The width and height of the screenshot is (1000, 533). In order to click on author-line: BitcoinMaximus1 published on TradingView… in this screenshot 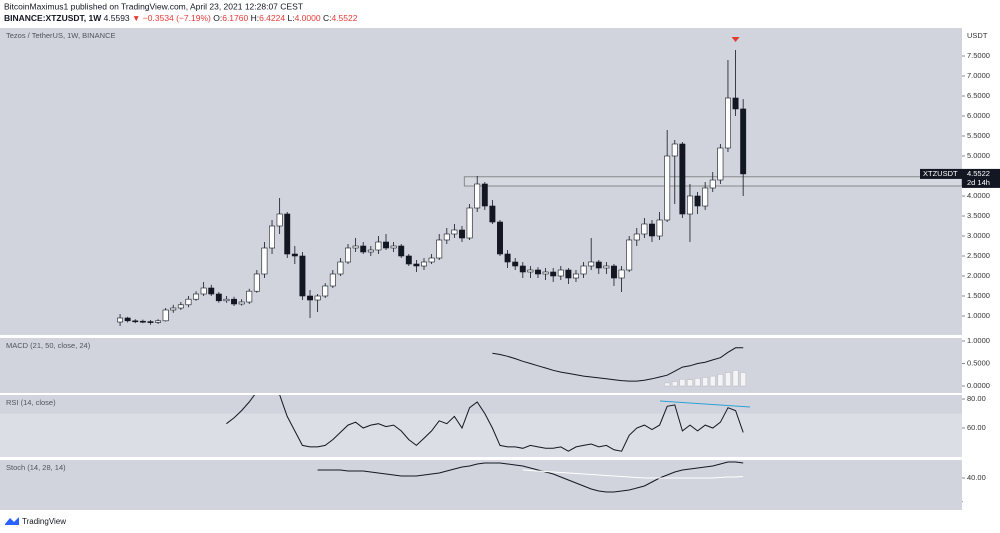, I will do `click(153, 6)`.